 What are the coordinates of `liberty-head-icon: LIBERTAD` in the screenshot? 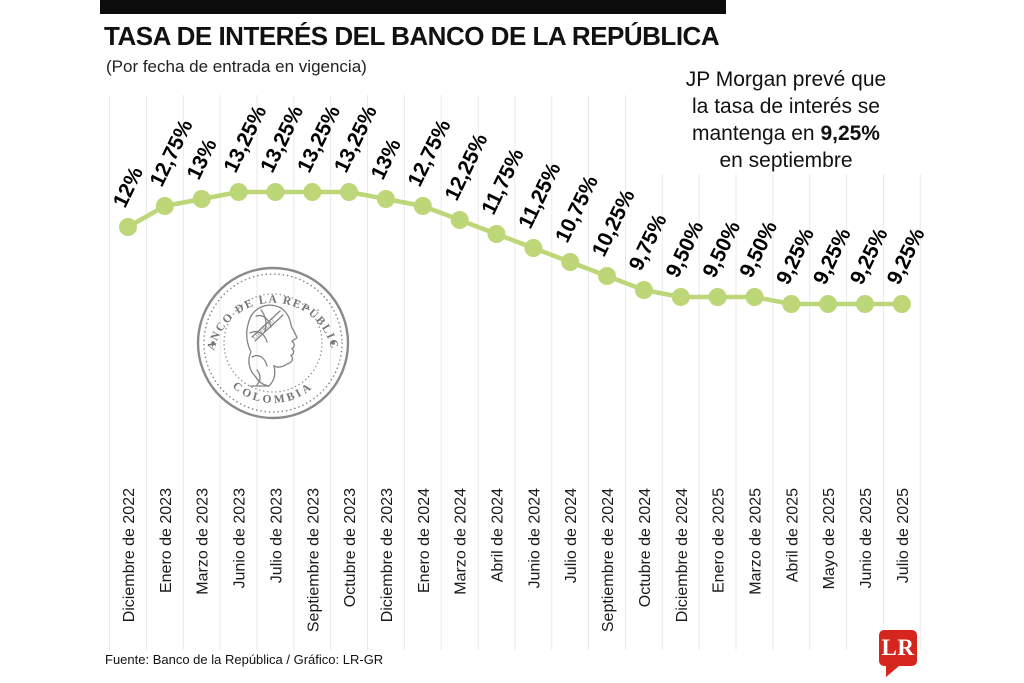 It's located at (272, 345).